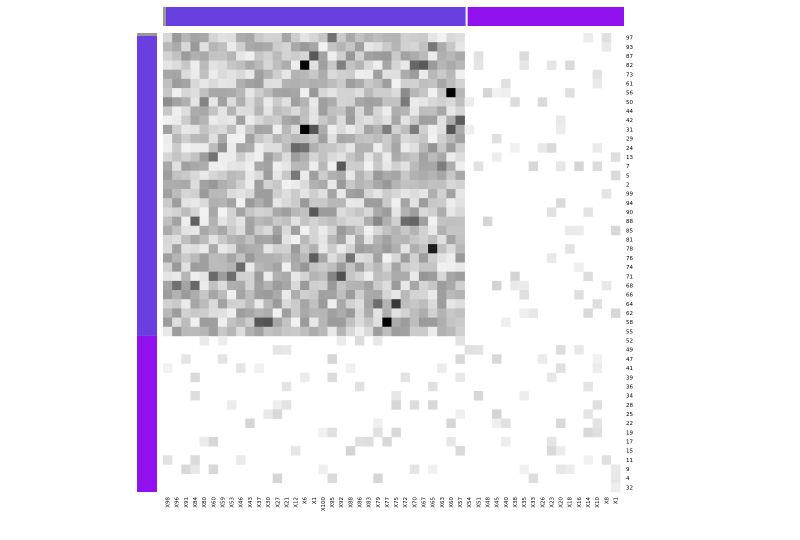 The image size is (800, 540). I want to click on column-label: X40, so click(507, 502).